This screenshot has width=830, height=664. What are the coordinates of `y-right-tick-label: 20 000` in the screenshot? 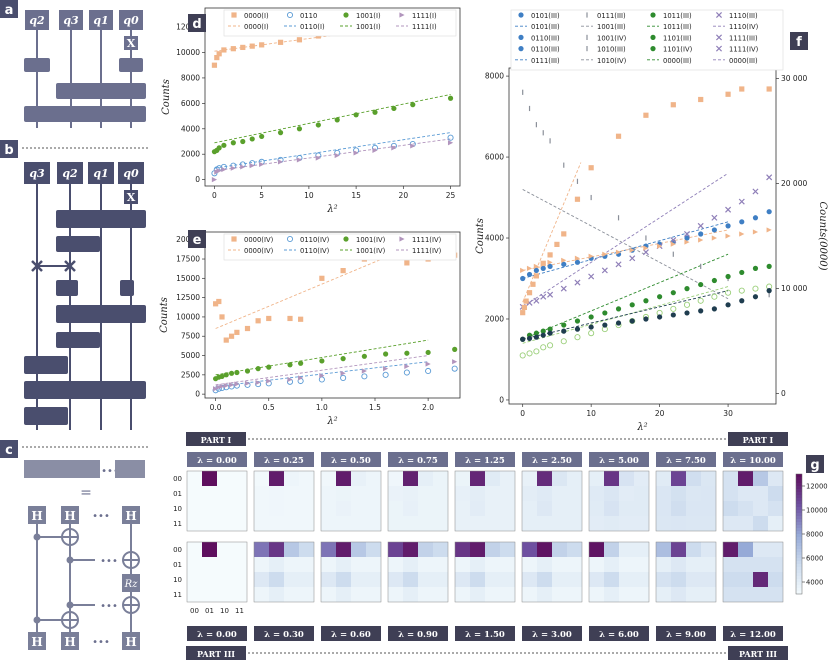 It's located at (794, 183).